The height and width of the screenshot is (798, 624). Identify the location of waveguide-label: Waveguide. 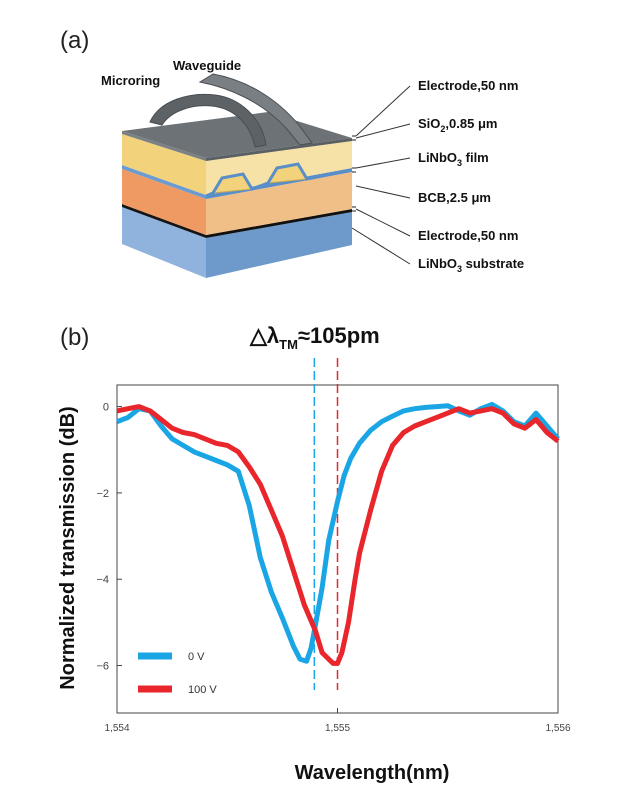
(207, 65).